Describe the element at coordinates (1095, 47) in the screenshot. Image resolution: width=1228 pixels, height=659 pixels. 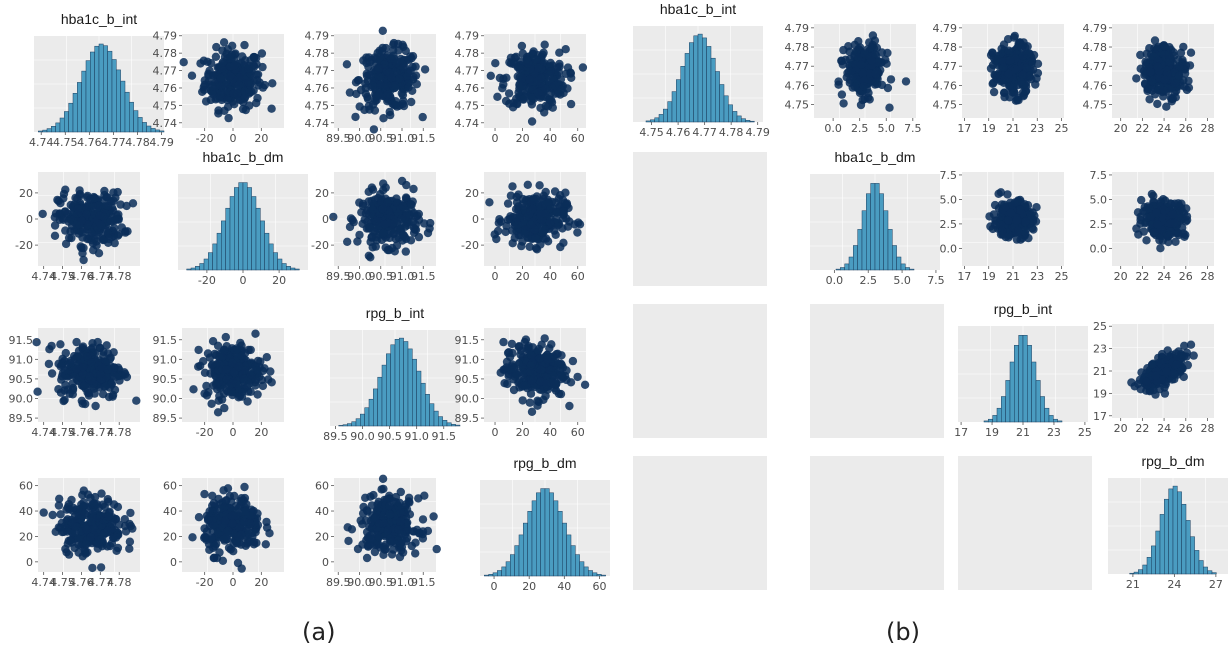
I see `y-tick-label: 4.78` at that location.